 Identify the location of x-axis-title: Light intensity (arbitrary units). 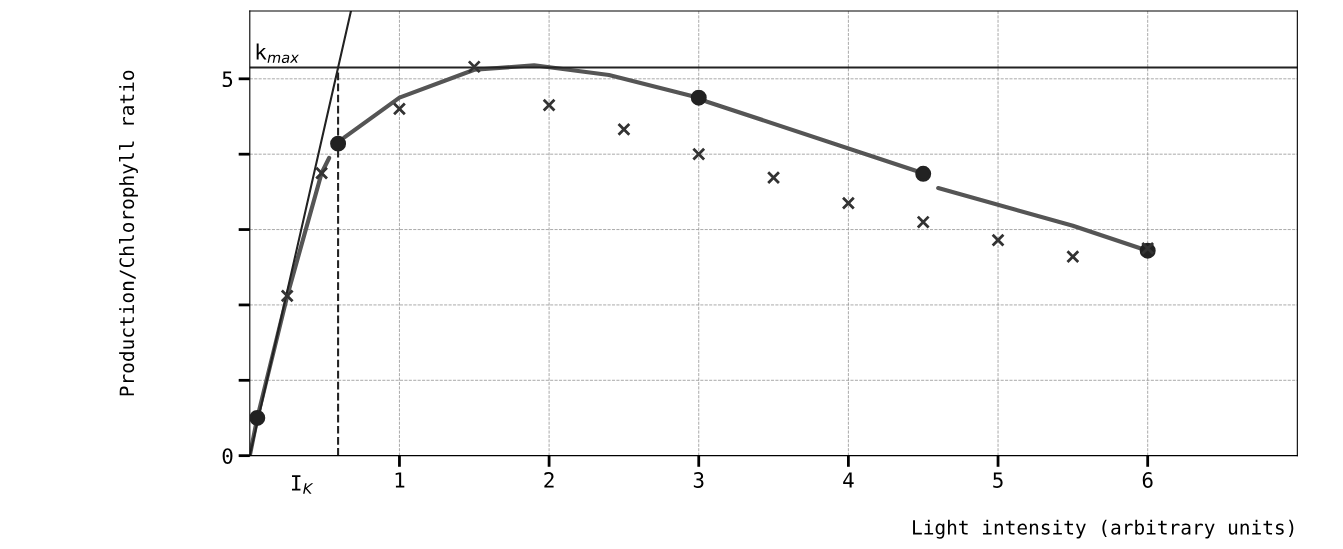
(1103, 529).